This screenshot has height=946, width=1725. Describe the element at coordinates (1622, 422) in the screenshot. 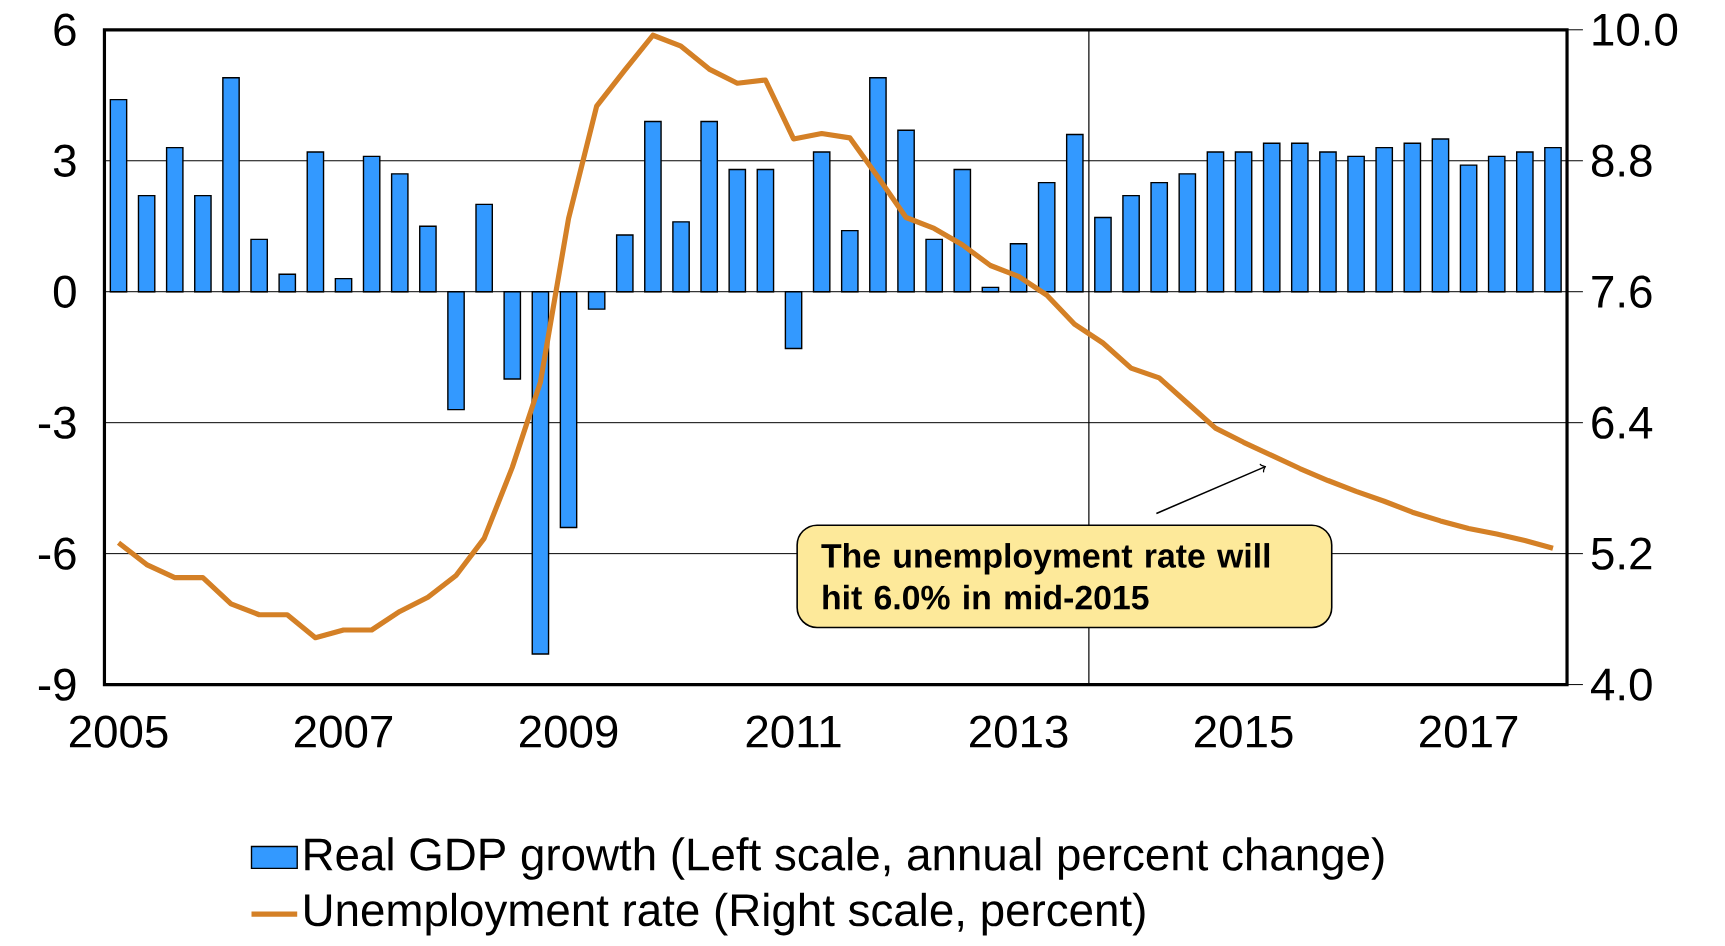

I see `y2-tick-label: 6.4` at that location.